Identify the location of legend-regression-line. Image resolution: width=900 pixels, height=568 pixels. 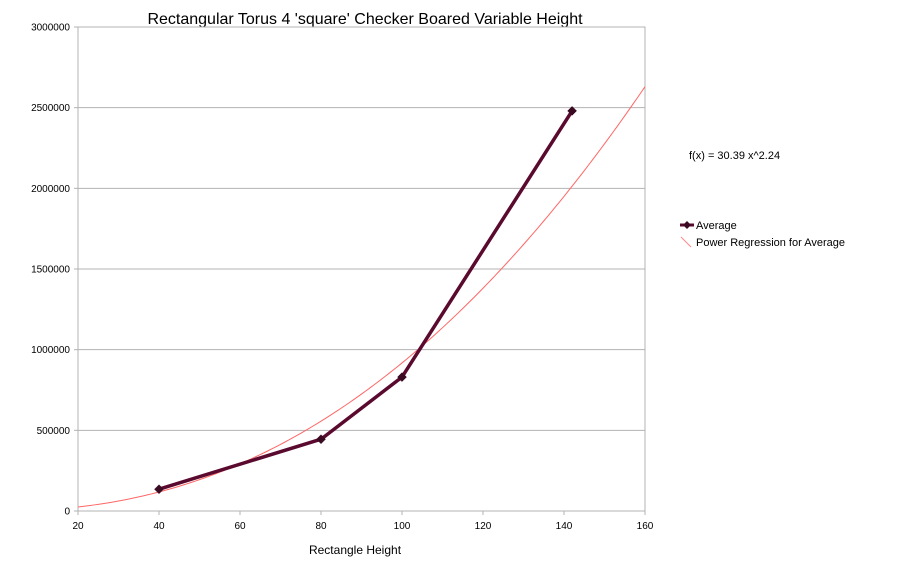
(686, 242).